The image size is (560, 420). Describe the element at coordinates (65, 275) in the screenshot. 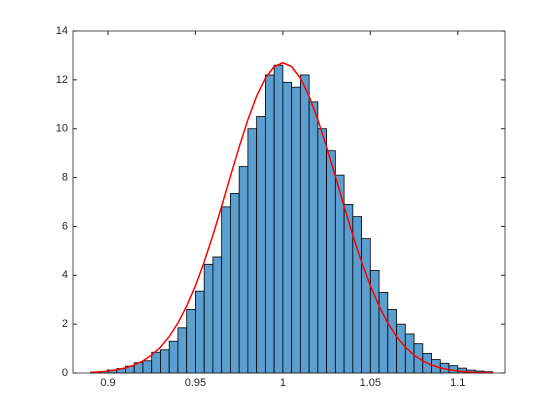

I see `y-tick-label: 4` at that location.